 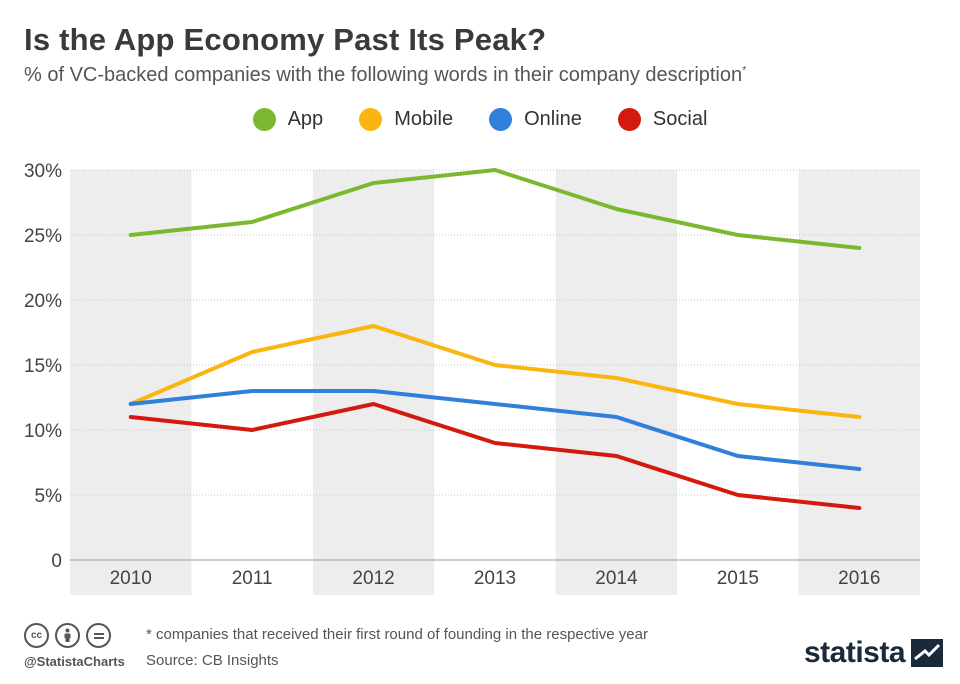 What do you see at coordinates (43, 301) in the screenshot?
I see `y-tick-label: 20%` at bounding box center [43, 301].